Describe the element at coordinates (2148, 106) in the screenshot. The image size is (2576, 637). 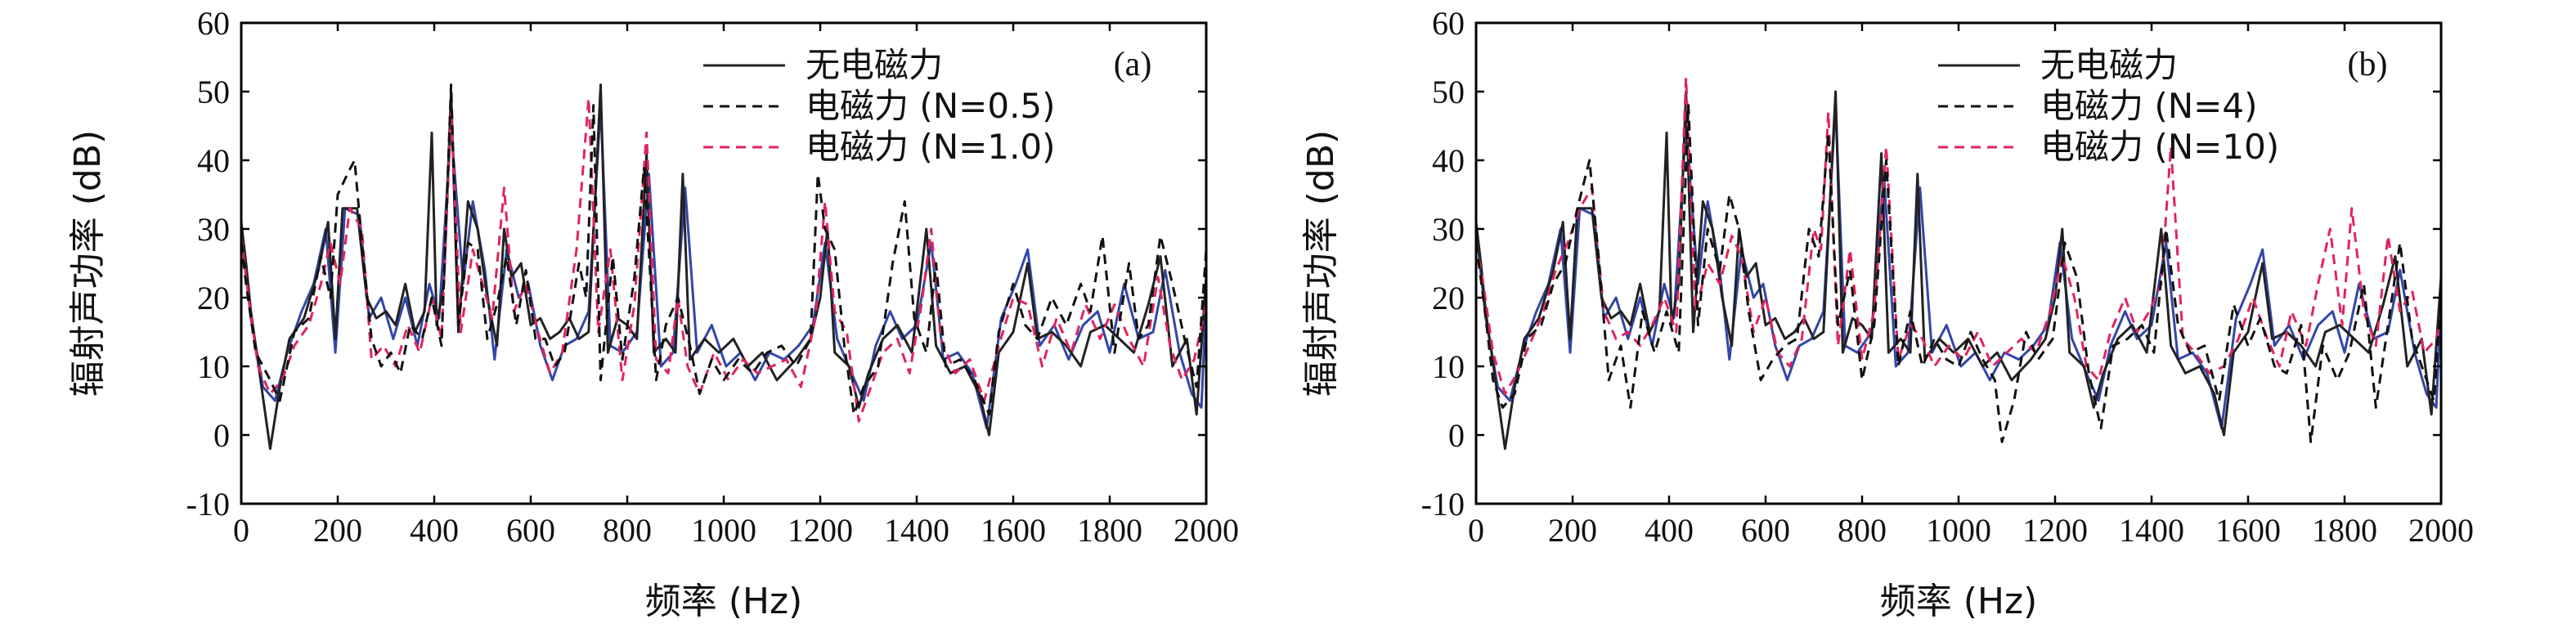
I see `legend-label: 电磁力 (N=4)` at that location.